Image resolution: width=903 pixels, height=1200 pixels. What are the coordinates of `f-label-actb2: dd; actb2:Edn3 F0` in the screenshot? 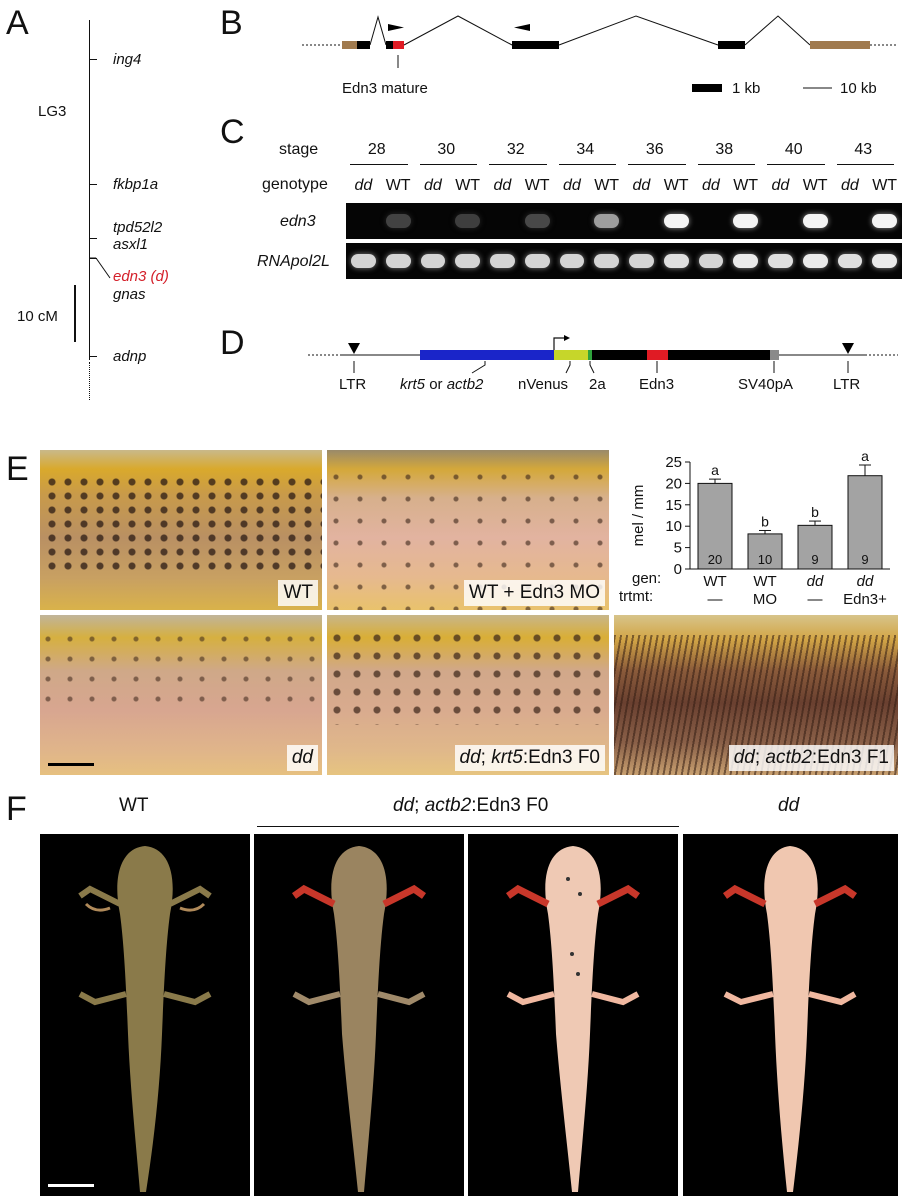 It's located at (470, 805).